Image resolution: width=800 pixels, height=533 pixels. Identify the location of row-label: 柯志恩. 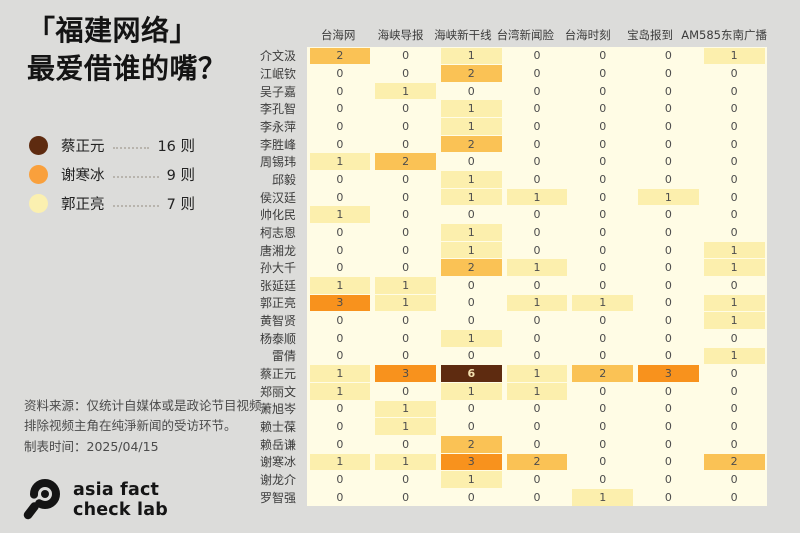
(277, 232).